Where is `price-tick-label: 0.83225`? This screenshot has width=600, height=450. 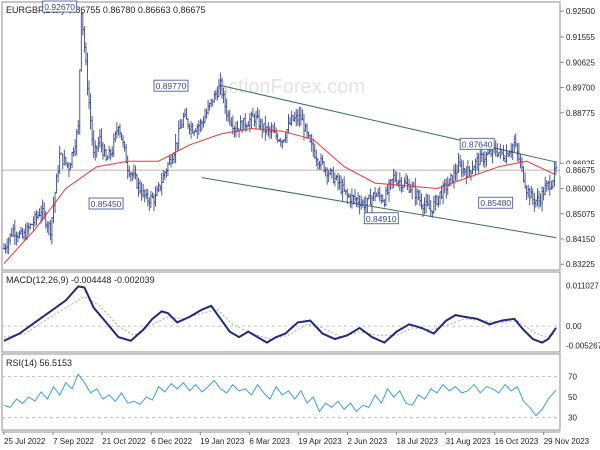
price-tick-label: 0.83225 is located at coordinates (580, 264).